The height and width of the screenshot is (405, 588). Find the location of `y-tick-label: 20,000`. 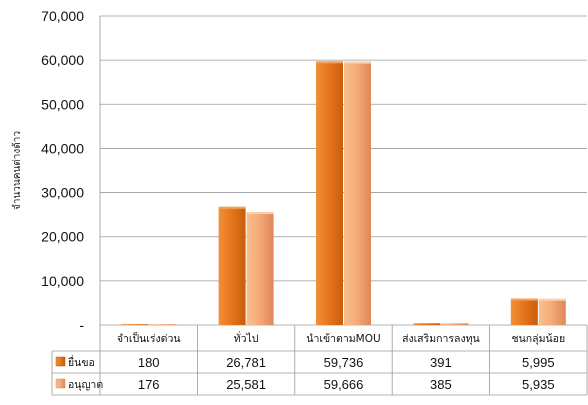

y-tick-label: 20,000 is located at coordinates (62, 237).